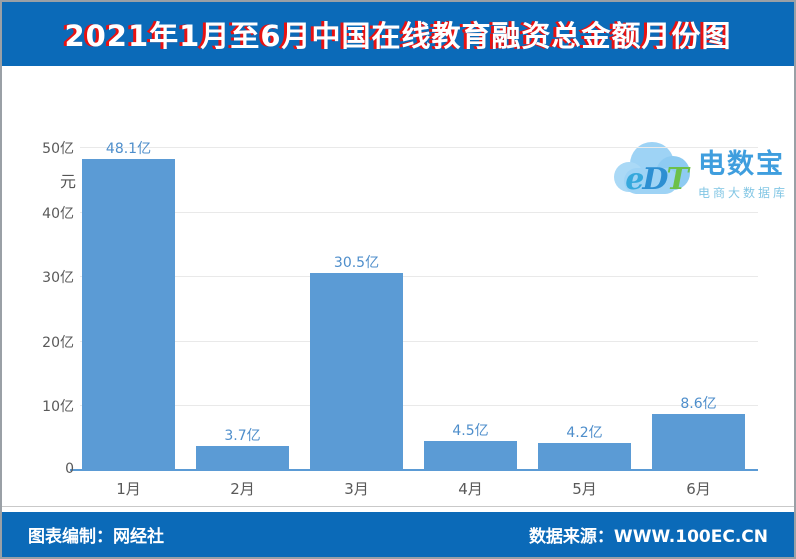 The height and width of the screenshot is (559, 796). I want to click on bar-value-label: 30.5亿, so click(356, 262).